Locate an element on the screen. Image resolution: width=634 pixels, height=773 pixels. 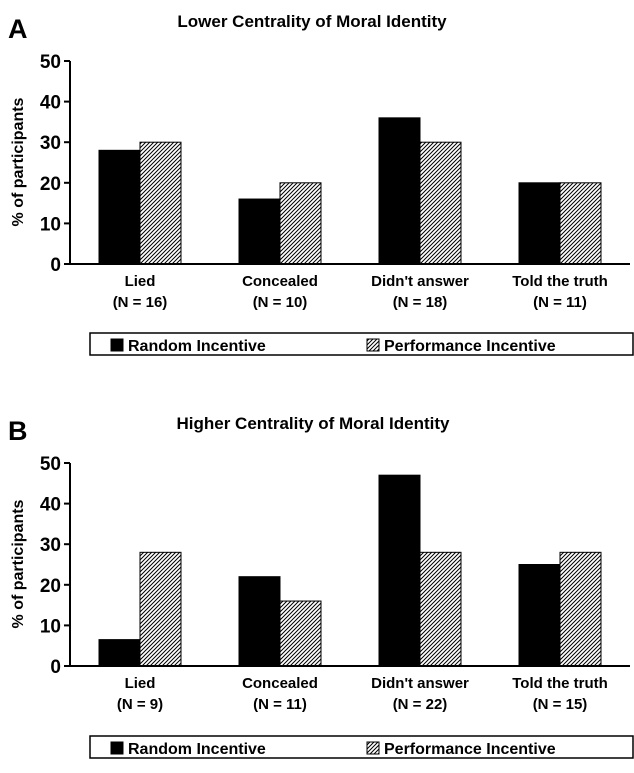
panel-b-letter: B is located at coordinates (18, 431).